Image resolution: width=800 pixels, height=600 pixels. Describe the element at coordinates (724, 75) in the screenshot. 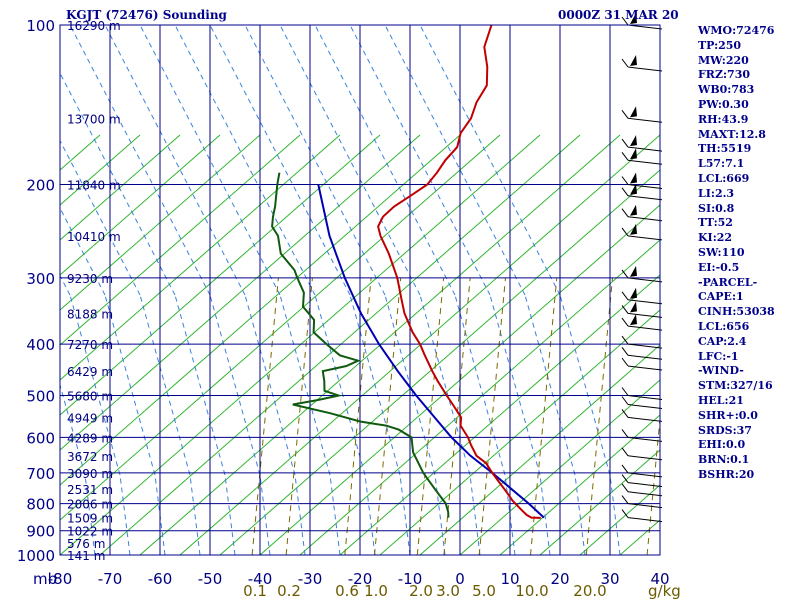

I see `stability-index-item: FRZ:730` at that location.